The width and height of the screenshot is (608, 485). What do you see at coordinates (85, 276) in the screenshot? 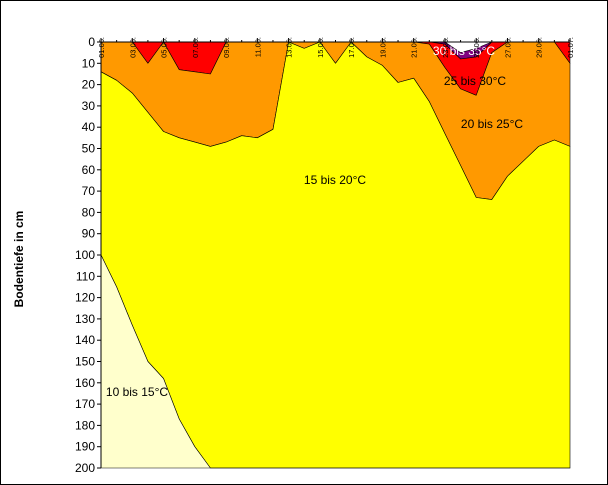
I see `y-tick-label: 110` at bounding box center [85, 276].